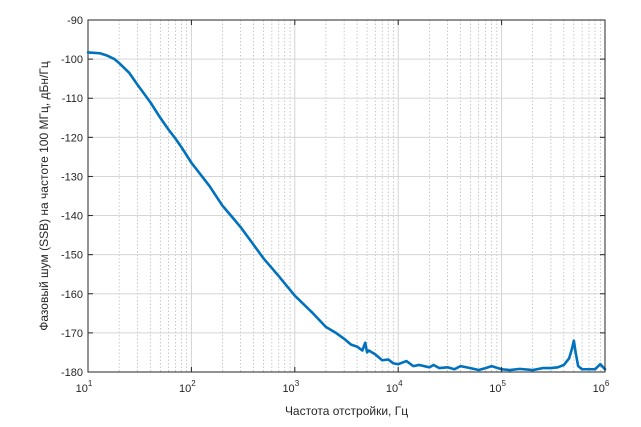  I want to click on y-tick-label: -100, so click(72, 60).